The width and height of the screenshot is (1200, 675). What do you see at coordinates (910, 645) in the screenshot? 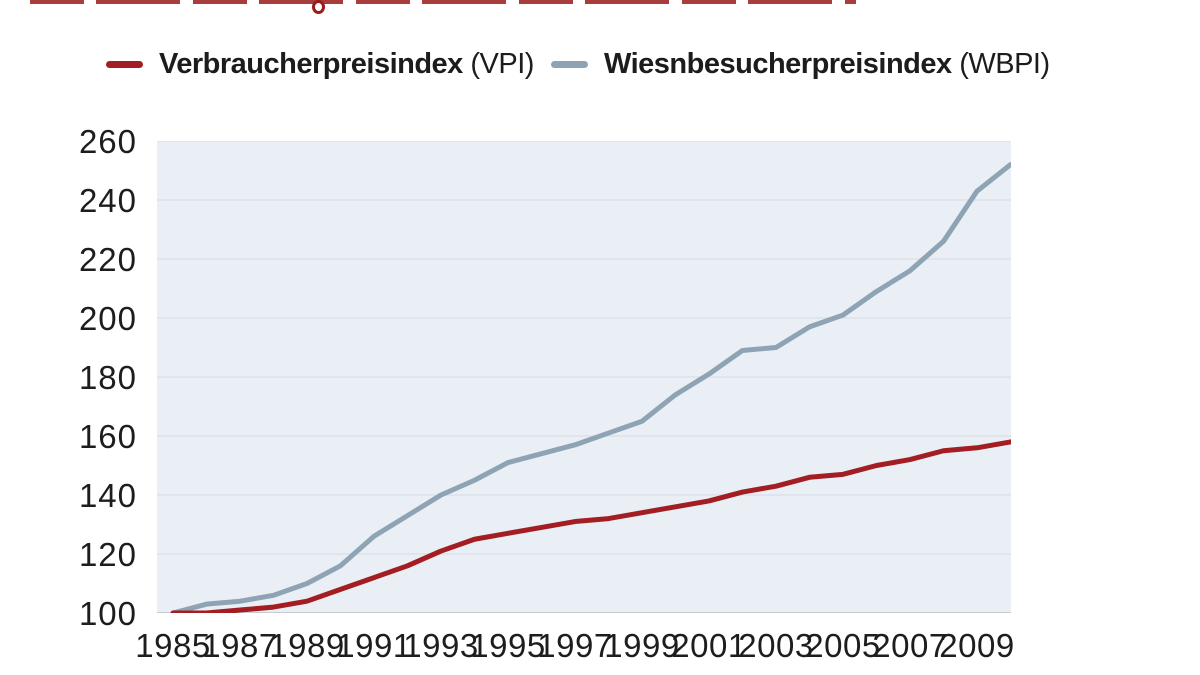
I see `x-tick-label-2007: 2007` at bounding box center [910, 645].